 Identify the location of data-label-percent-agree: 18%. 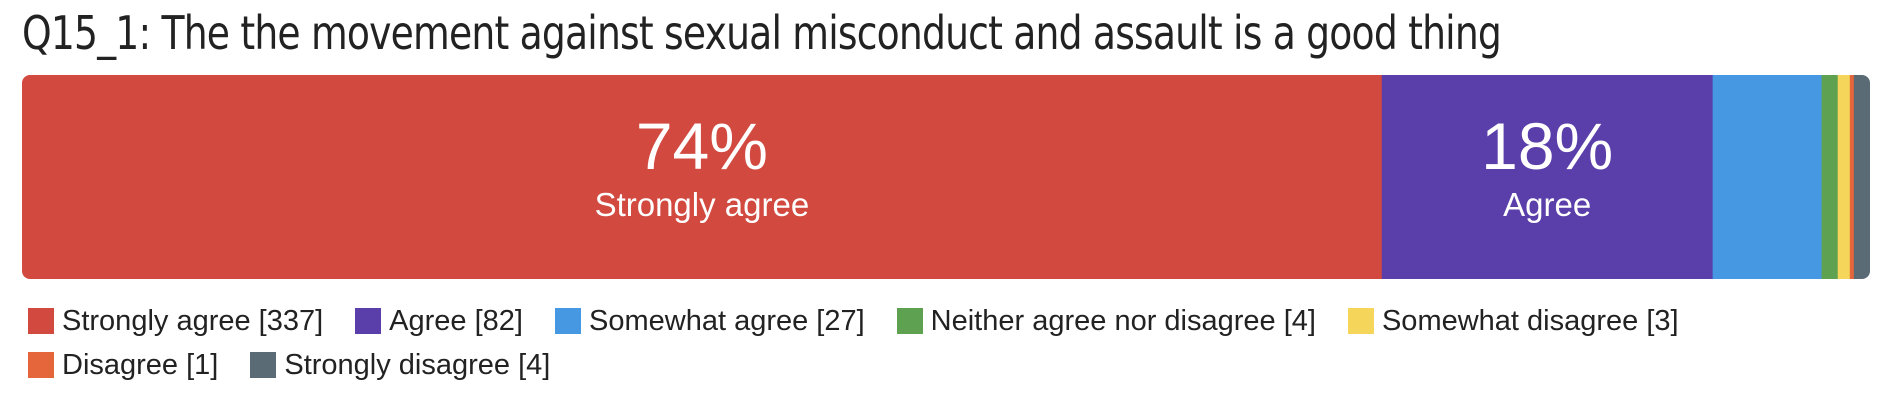
(1547, 146).